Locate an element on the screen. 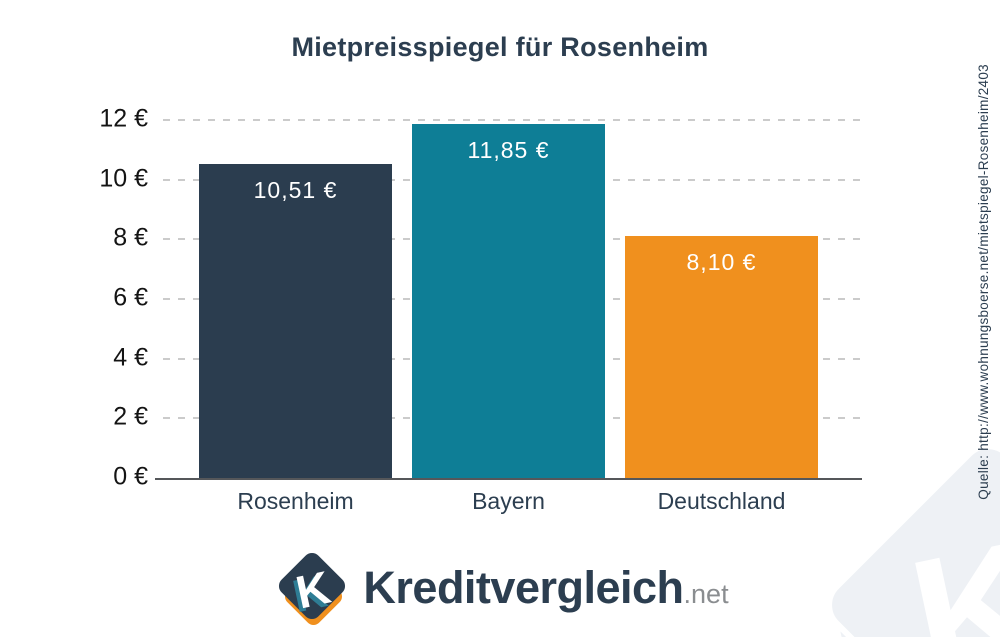 This screenshot has height=637, width=1000. brand-tld: .net is located at coordinates (706, 594).